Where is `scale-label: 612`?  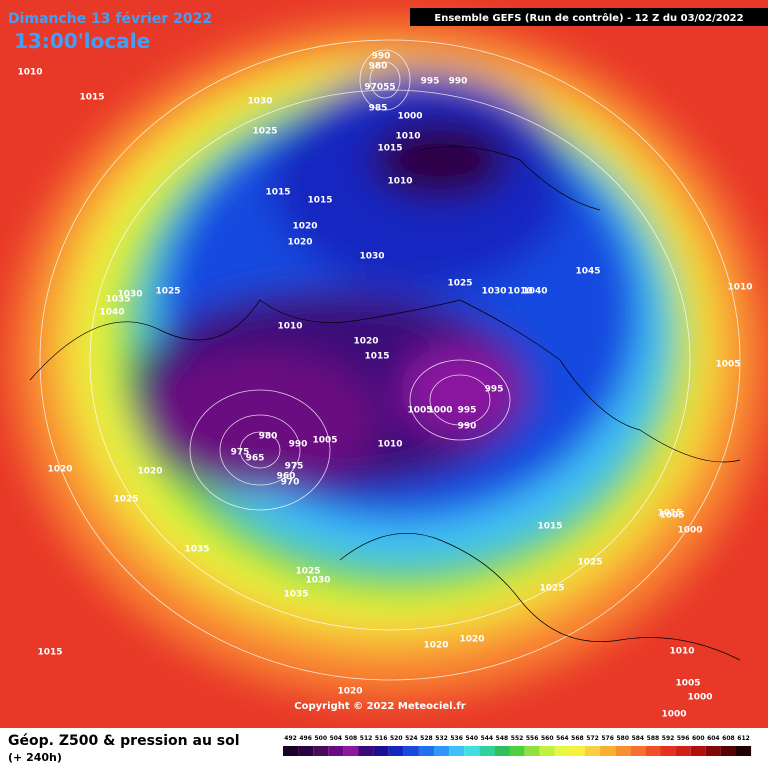 scale-label: 612 is located at coordinates (743, 738).